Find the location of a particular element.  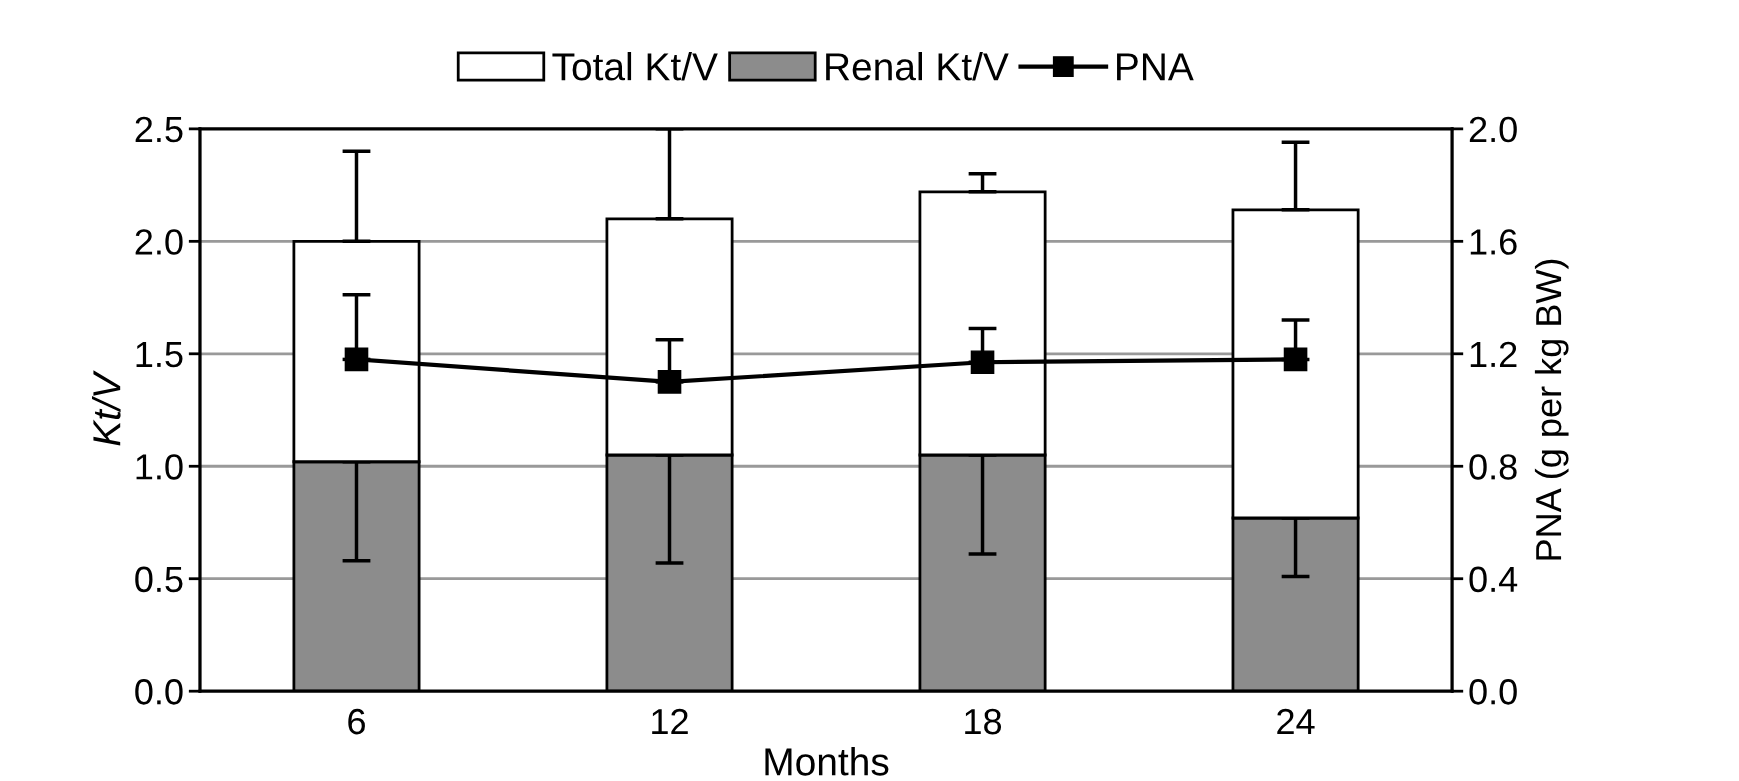

x-tick-label: 24 is located at coordinates (1296, 721).